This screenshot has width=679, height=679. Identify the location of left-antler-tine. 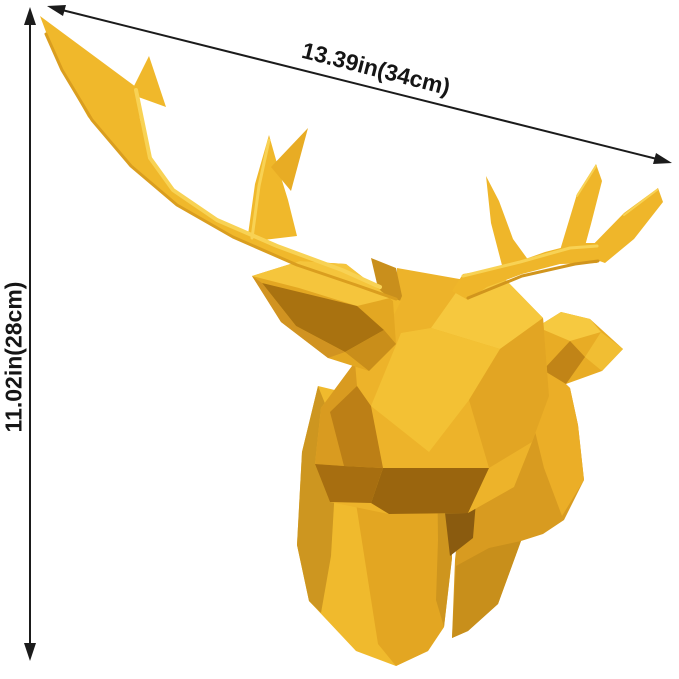
(272, 188).